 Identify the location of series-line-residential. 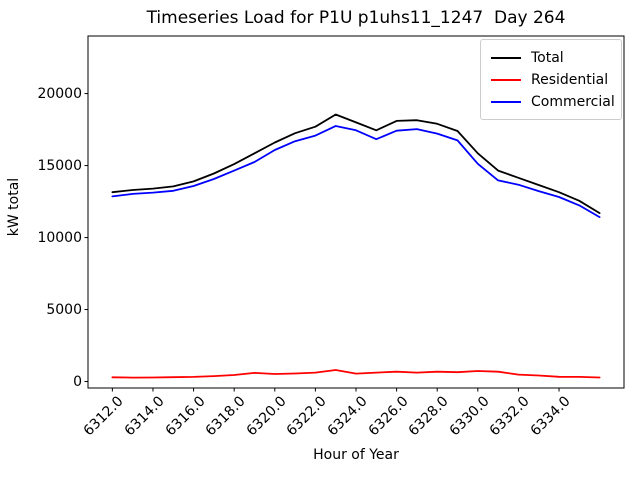
(356, 374).